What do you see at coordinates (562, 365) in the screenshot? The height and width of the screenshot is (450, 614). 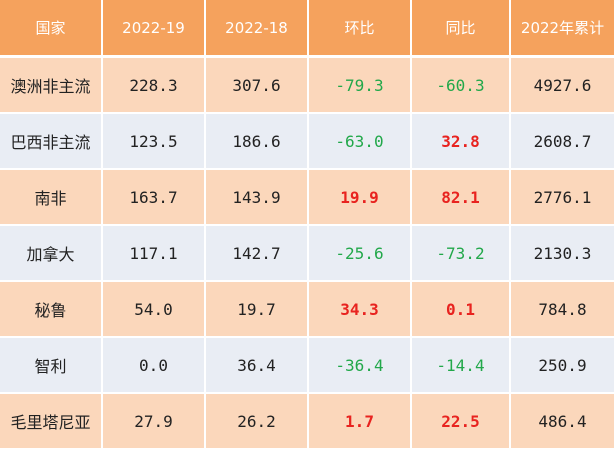 I see `table-cell-ytd-total: 250.9` at bounding box center [562, 365].